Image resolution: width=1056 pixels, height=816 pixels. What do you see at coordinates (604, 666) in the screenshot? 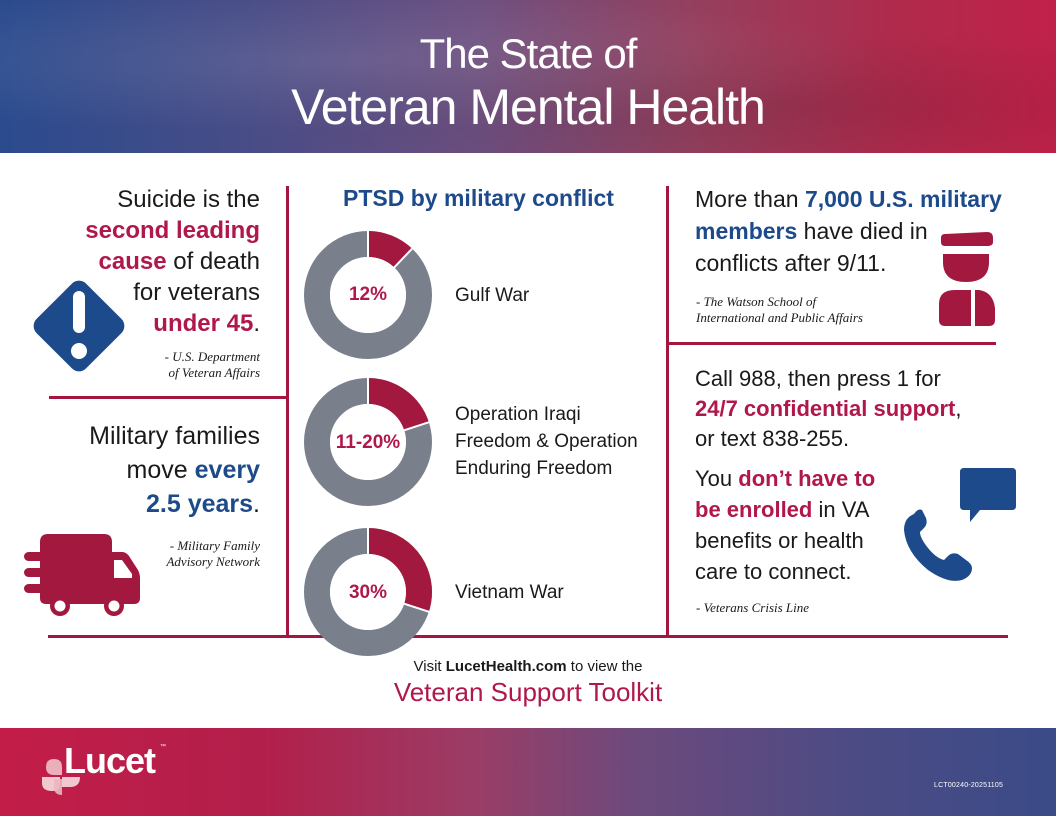
I see `cta-text: to view the` at bounding box center [604, 666].